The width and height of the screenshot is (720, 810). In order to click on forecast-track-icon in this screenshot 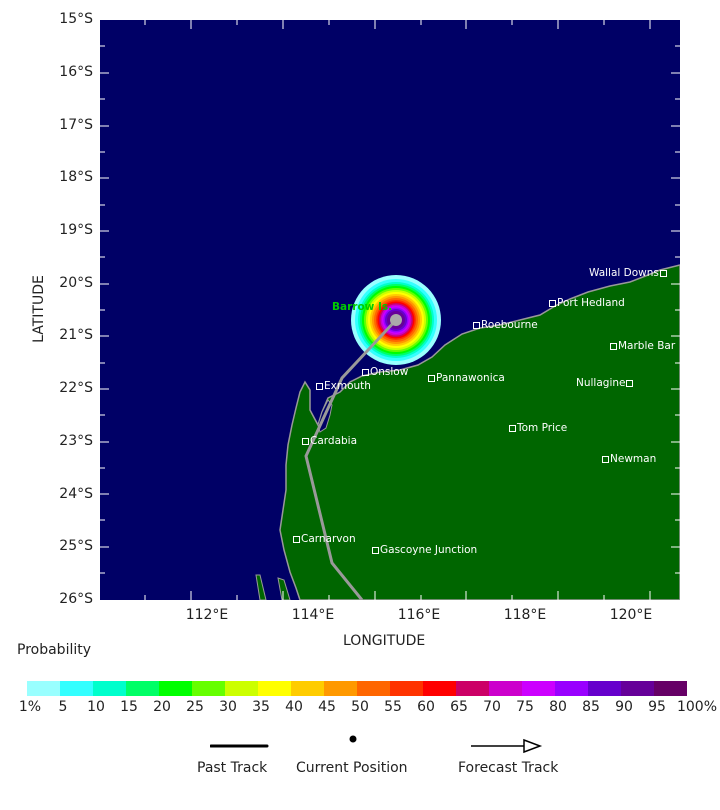, I will do `click(507, 746)`.